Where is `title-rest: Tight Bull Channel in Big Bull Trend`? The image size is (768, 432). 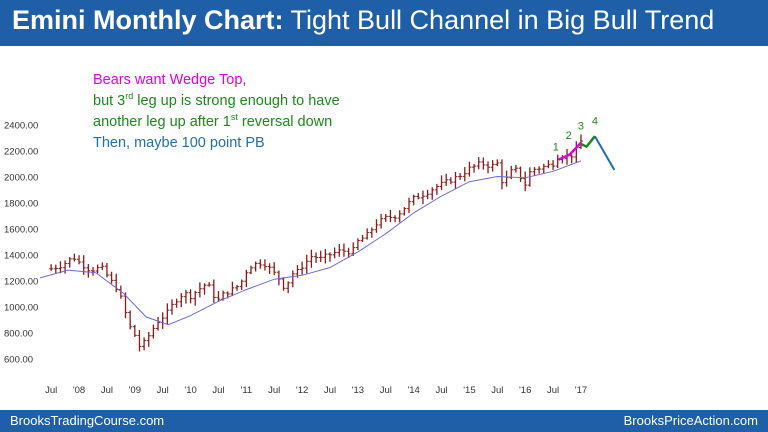 title-rest: Tight Bull Channel in Big Bull Trend is located at coordinates (499, 20).